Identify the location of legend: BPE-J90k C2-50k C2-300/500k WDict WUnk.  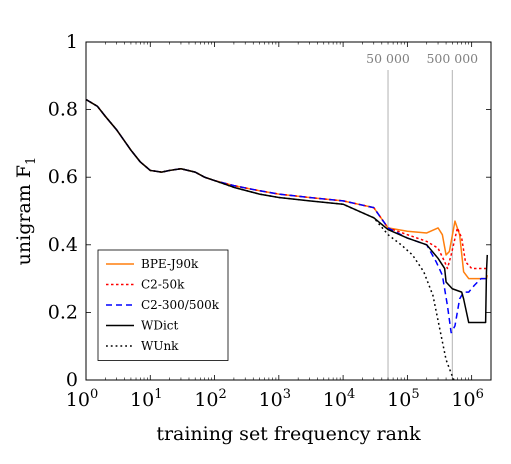
(163, 305).